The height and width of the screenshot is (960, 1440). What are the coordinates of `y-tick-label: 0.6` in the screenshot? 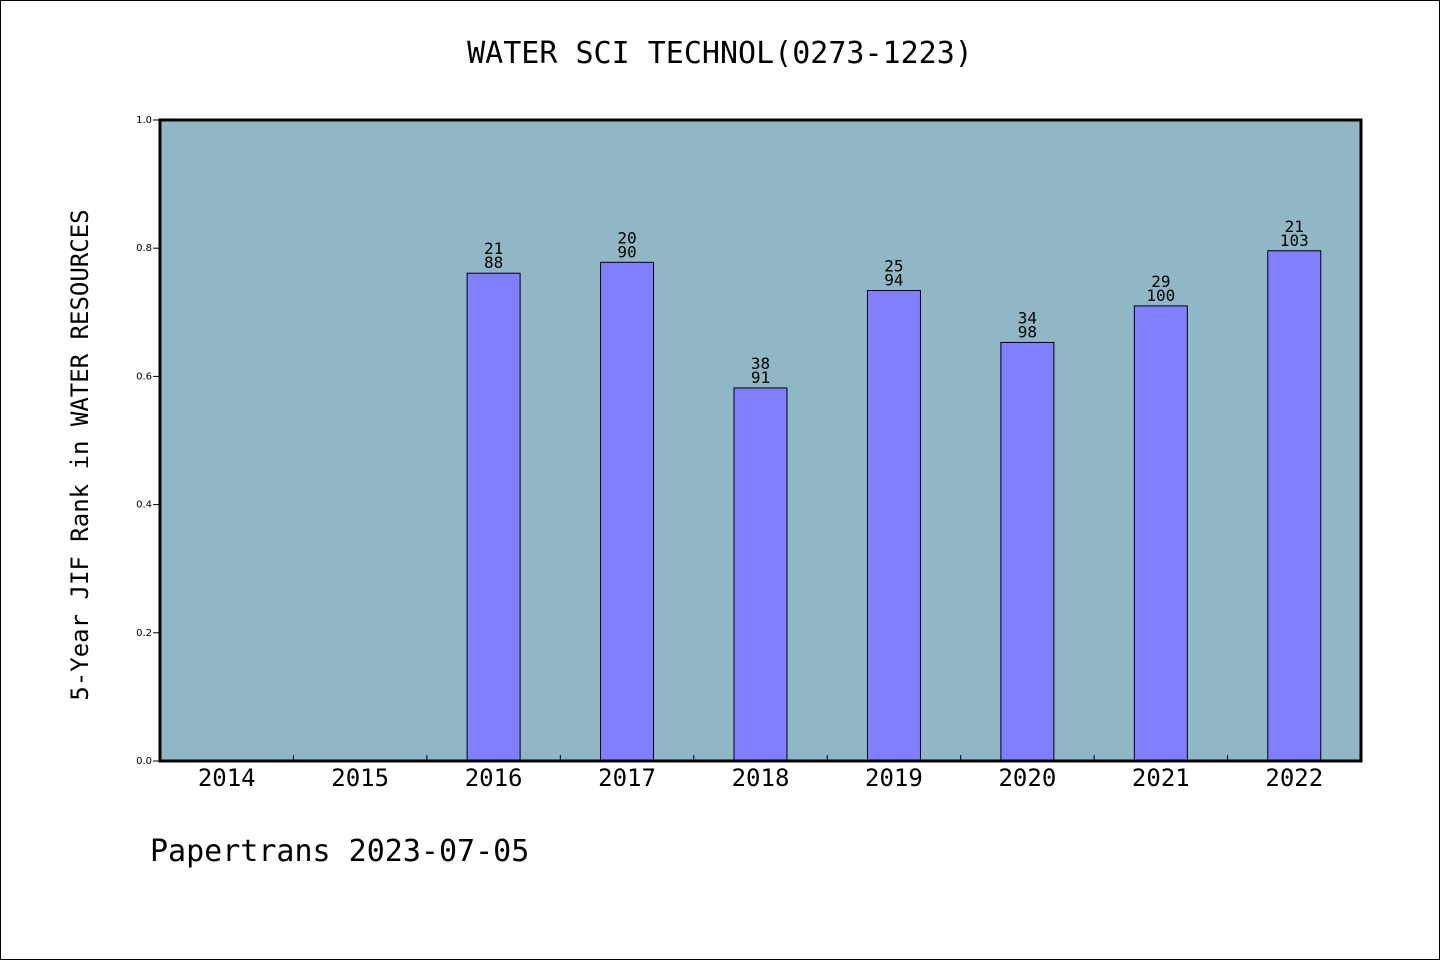 It's located at (144, 376).